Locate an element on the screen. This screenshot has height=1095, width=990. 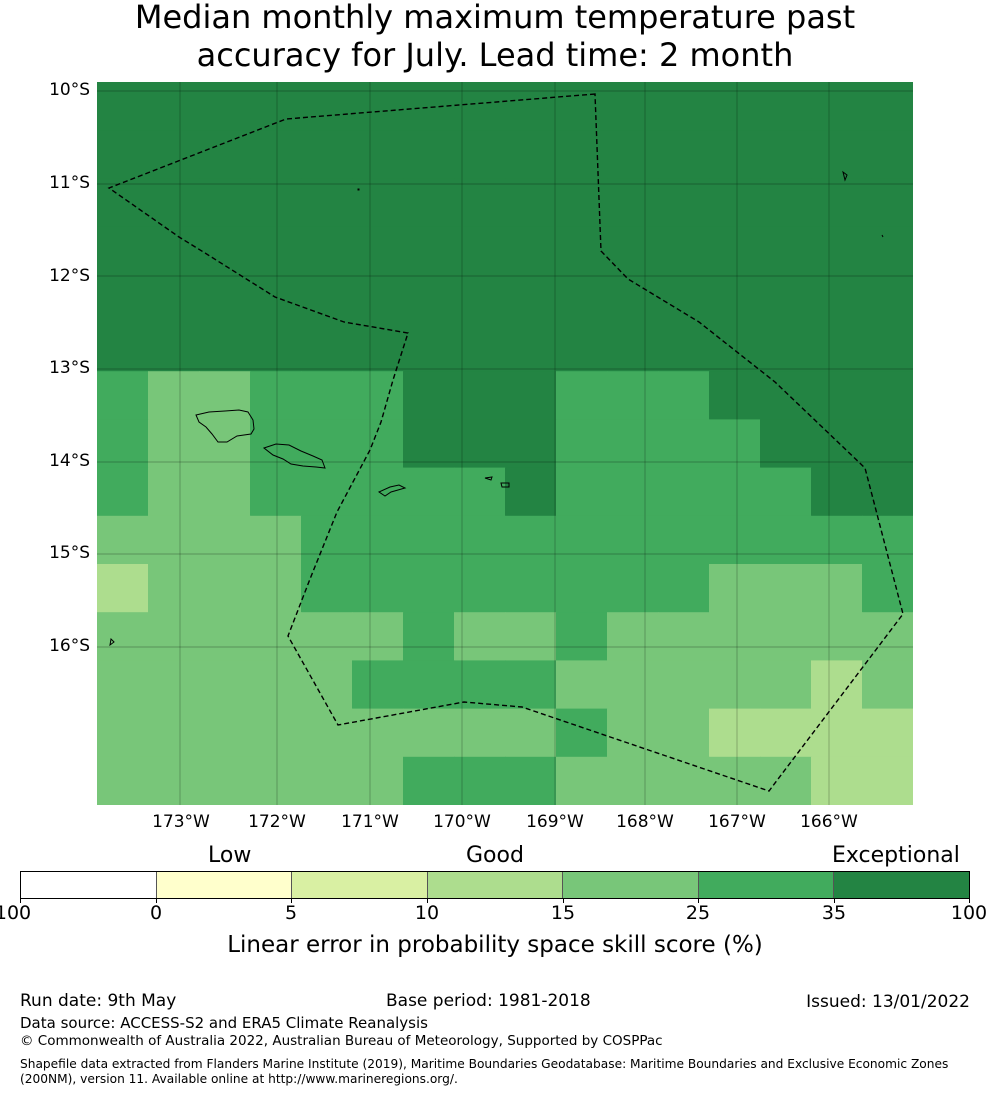
lat-label-14s: 14°S is located at coordinates (69, 461).